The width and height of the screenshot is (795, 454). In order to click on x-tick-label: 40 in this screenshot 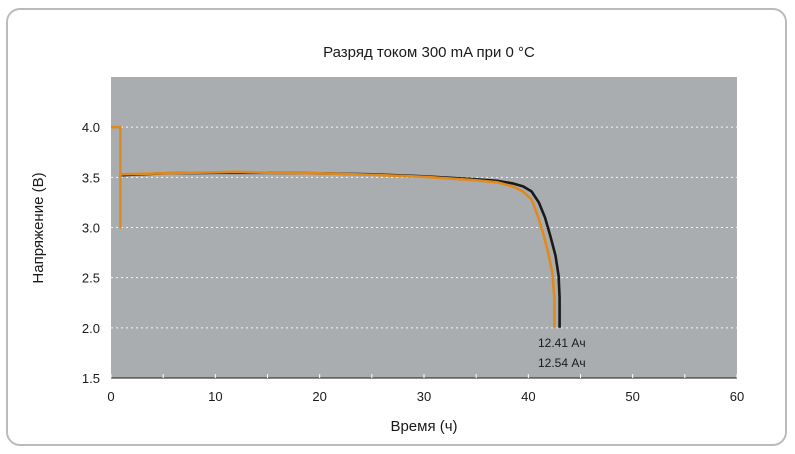, I will do `click(528, 396)`.